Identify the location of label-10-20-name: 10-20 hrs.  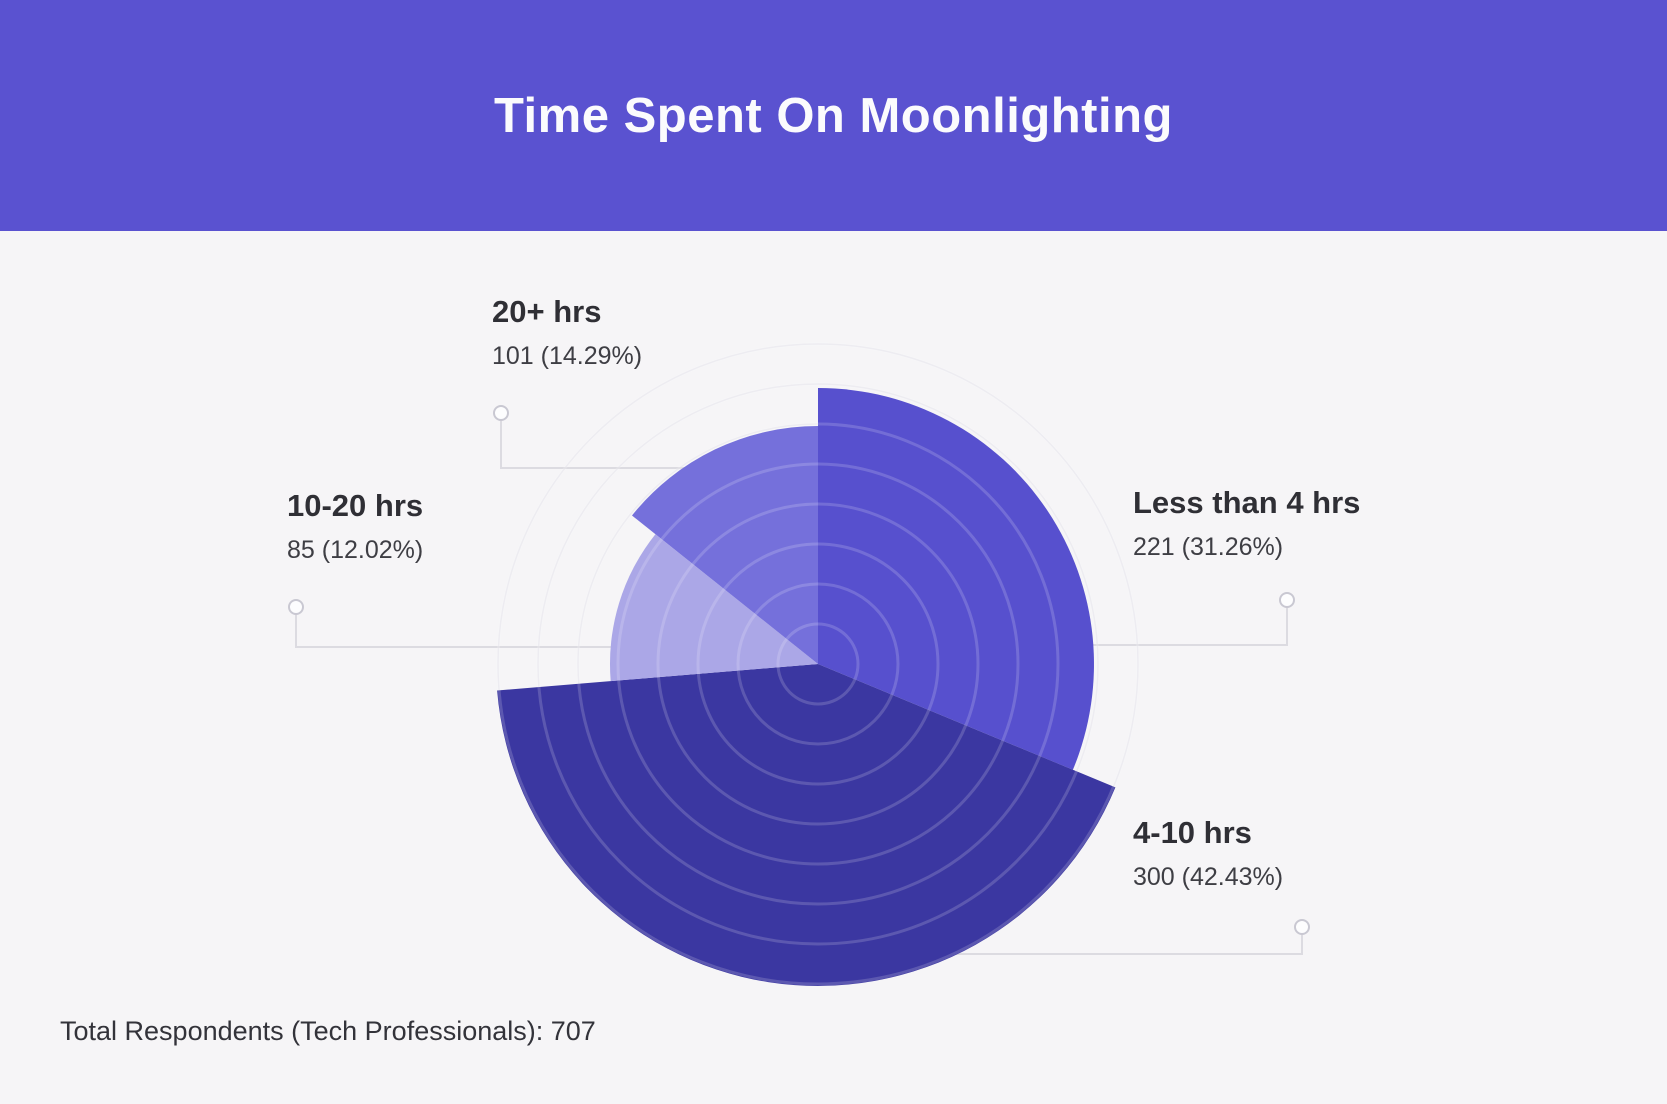
(355, 505).